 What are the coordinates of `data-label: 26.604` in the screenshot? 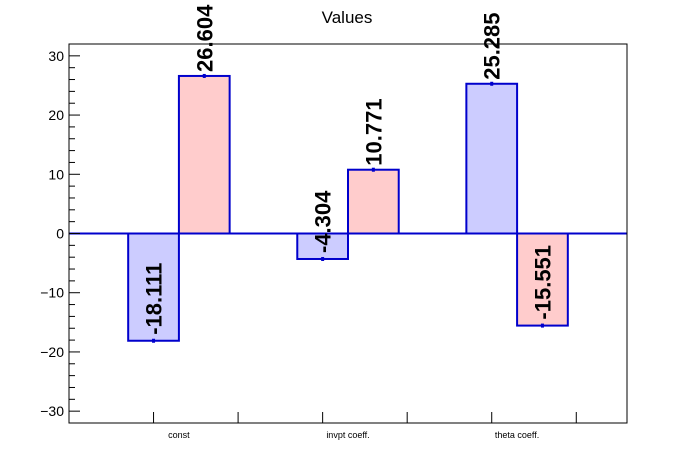 It's located at (204, 38).